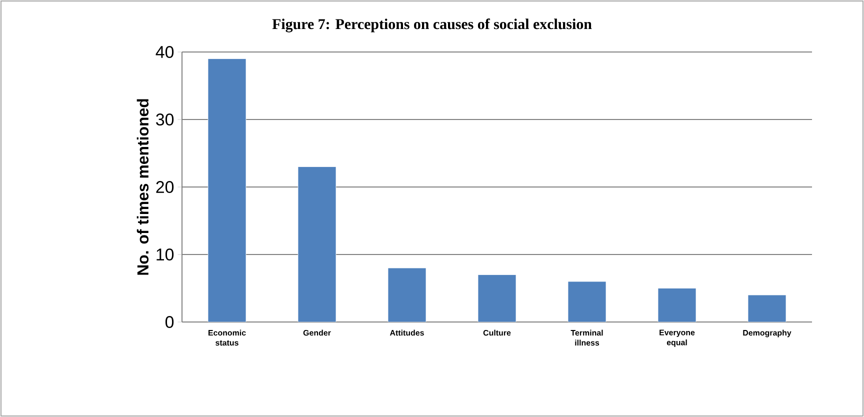 The width and height of the screenshot is (864, 417). What do you see at coordinates (432, 25) in the screenshot?
I see `chart-title: Figure 7: Perceptions on causes of social exclusion` at bounding box center [432, 25].